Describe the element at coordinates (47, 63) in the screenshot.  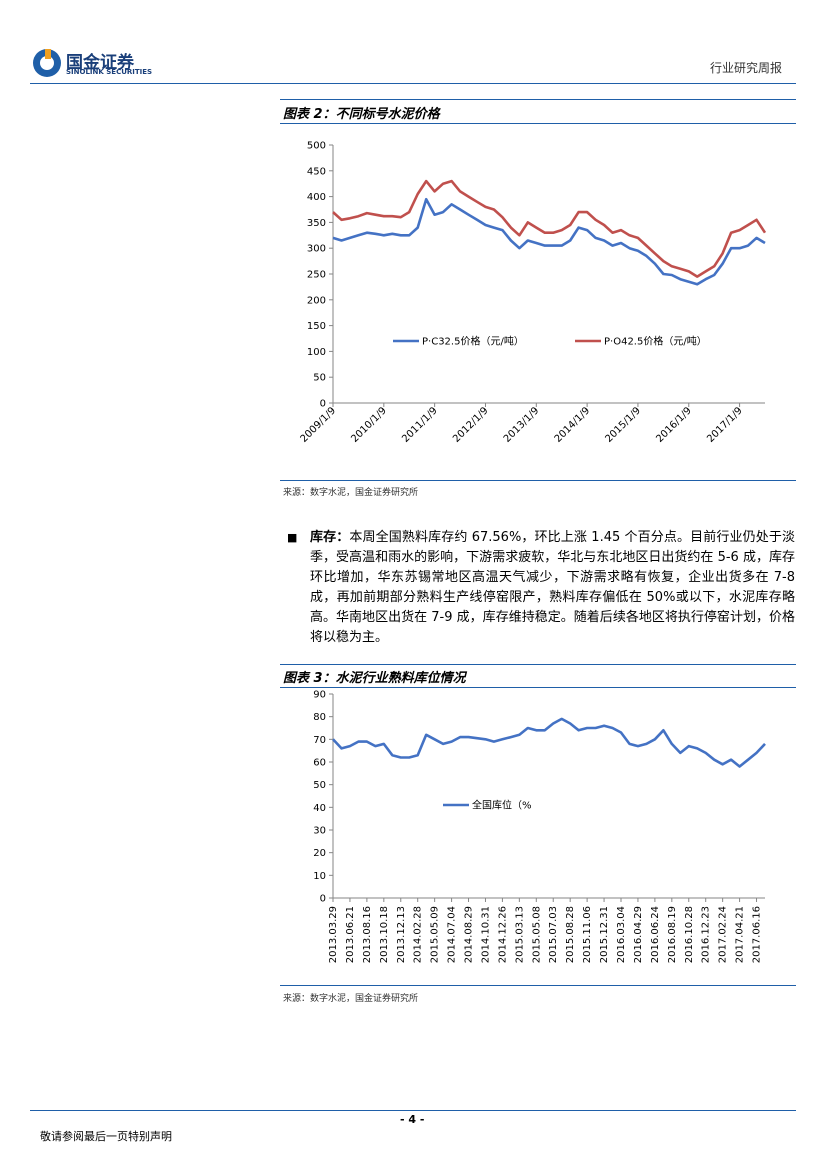
I see `logo-icon` at that location.